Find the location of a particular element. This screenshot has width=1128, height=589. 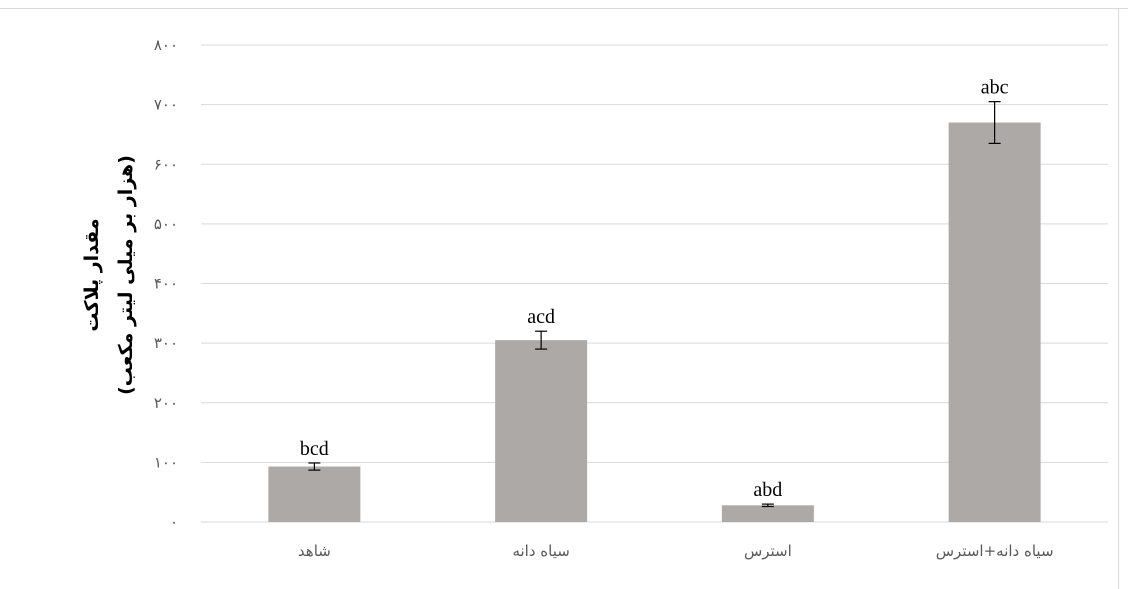

bar-significance-label: abd is located at coordinates (767, 490).